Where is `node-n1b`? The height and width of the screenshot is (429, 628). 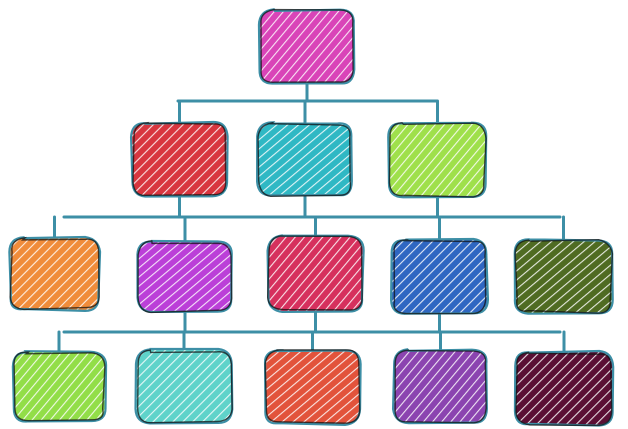
node-n1b is located at coordinates (304, 159).